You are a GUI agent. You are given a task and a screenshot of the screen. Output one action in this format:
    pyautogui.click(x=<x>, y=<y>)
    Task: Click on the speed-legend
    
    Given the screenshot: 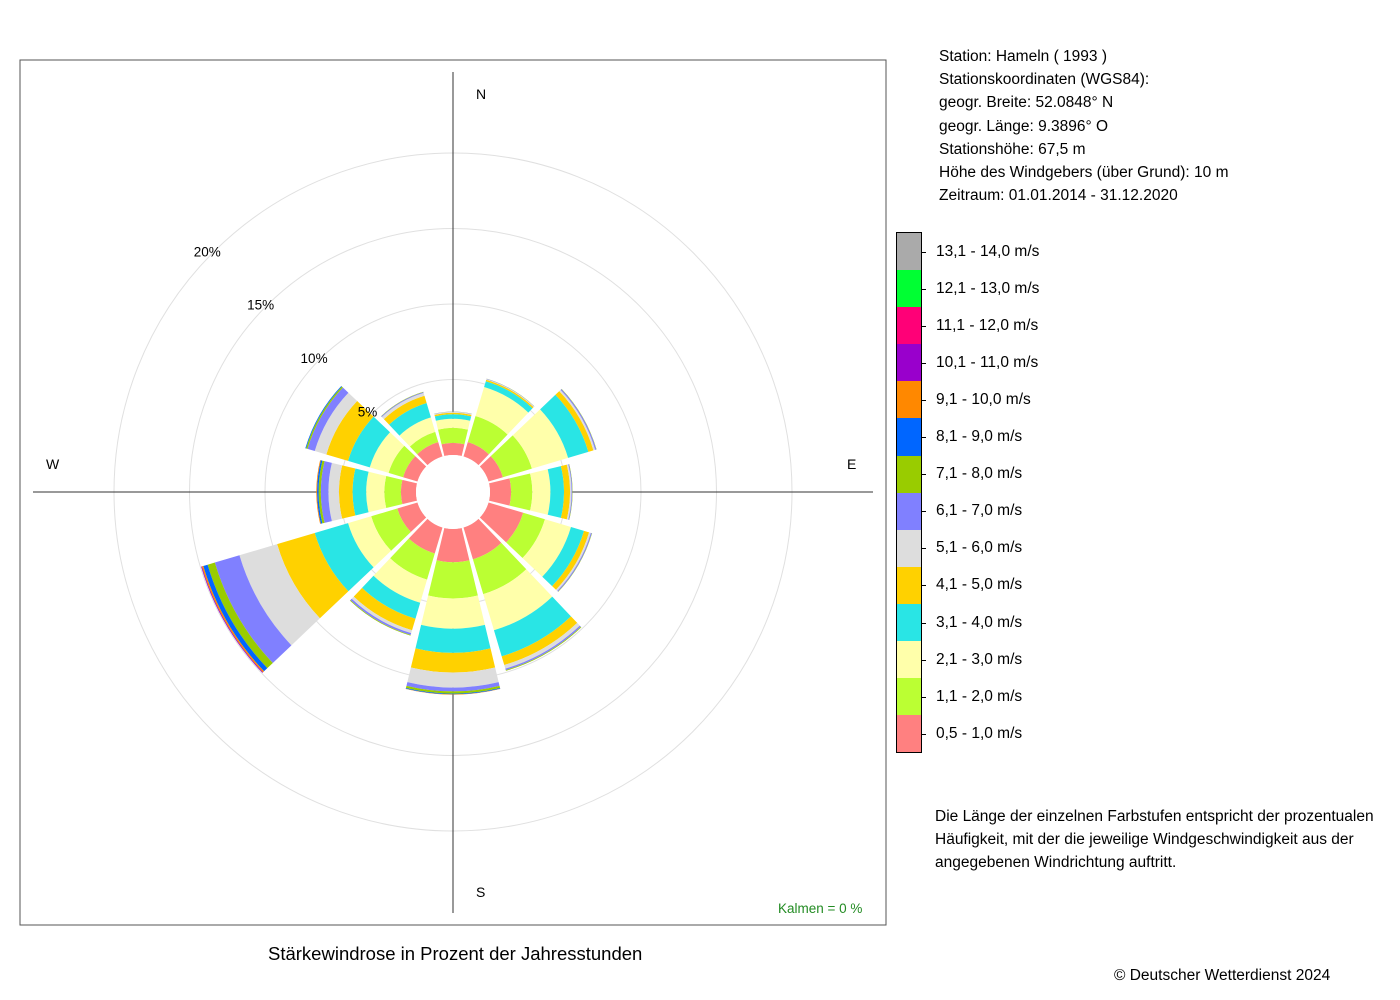 What is the action you would take?
    pyautogui.click(x=909, y=493)
    